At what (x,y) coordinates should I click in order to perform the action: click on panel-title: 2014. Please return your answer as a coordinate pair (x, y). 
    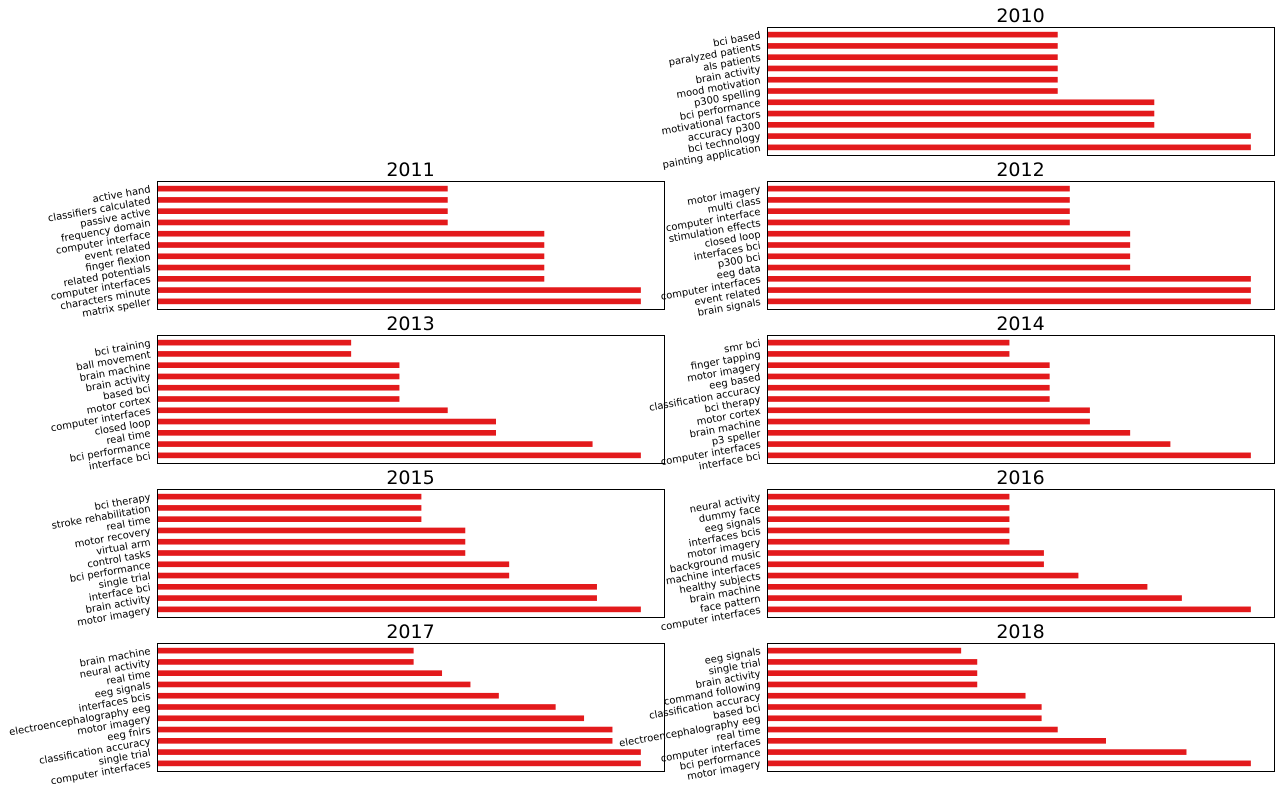
    Looking at the image, I should click on (1020, 324).